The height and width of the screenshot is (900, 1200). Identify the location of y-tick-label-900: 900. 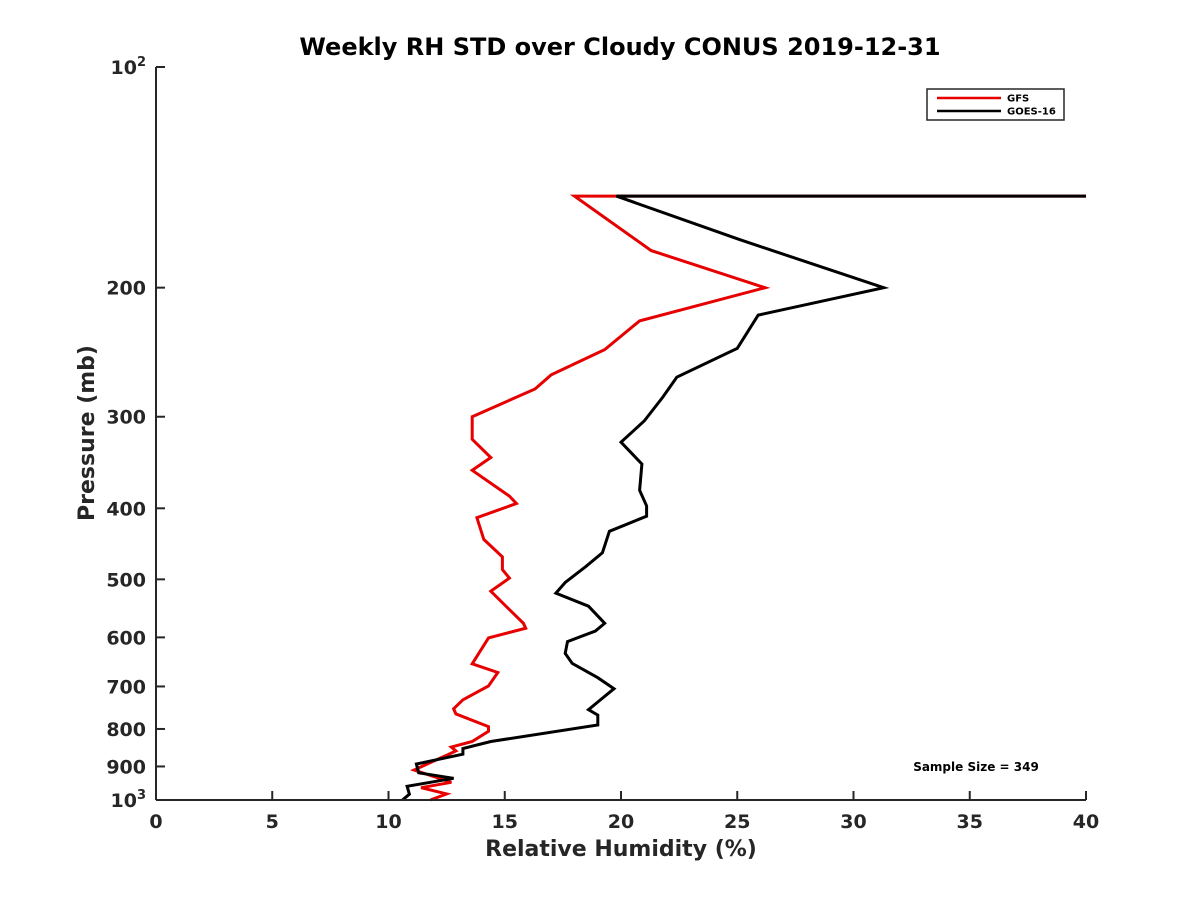
(126, 767).